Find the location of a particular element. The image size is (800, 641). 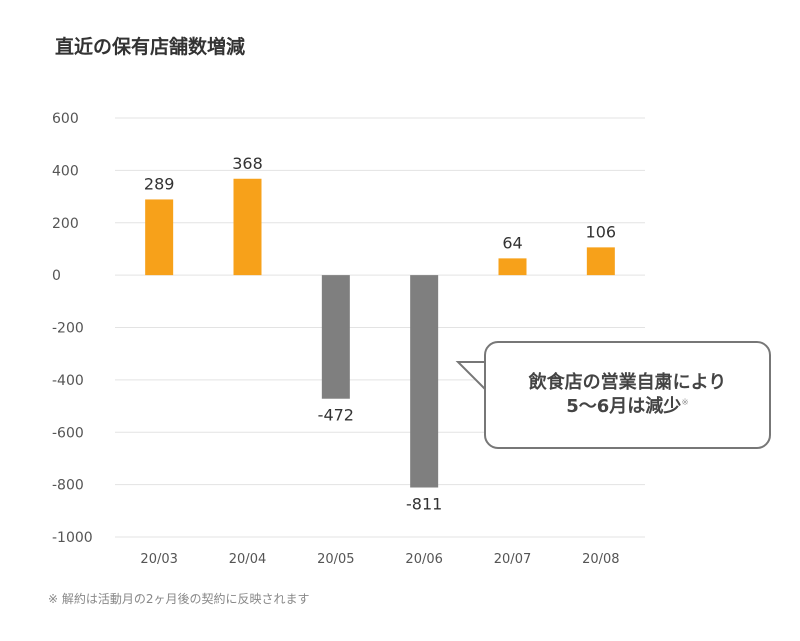

x-tick-label: 20/04 is located at coordinates (247, 559).